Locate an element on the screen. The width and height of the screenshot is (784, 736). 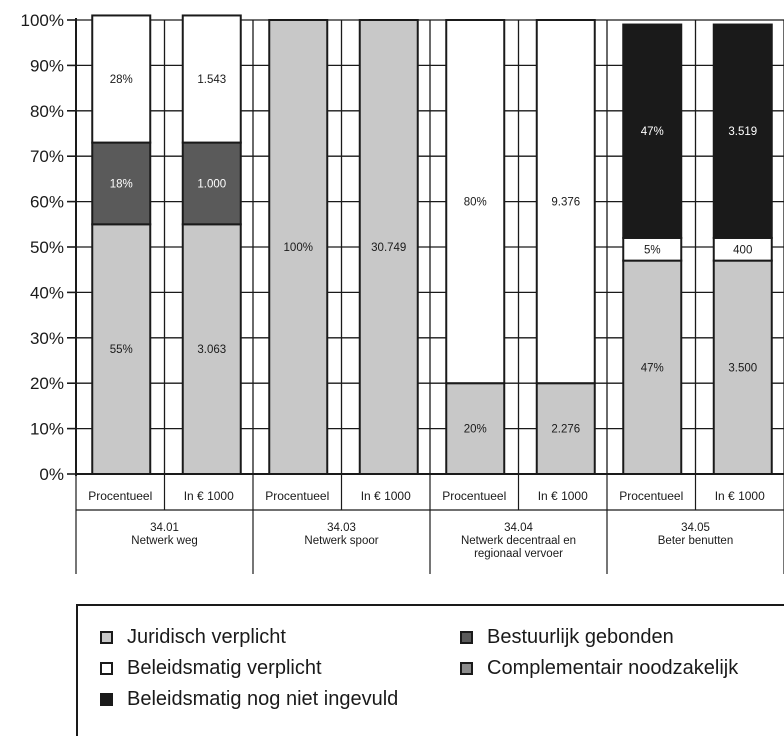
y-tick-label: 60% is located at coordinates (47, 202).